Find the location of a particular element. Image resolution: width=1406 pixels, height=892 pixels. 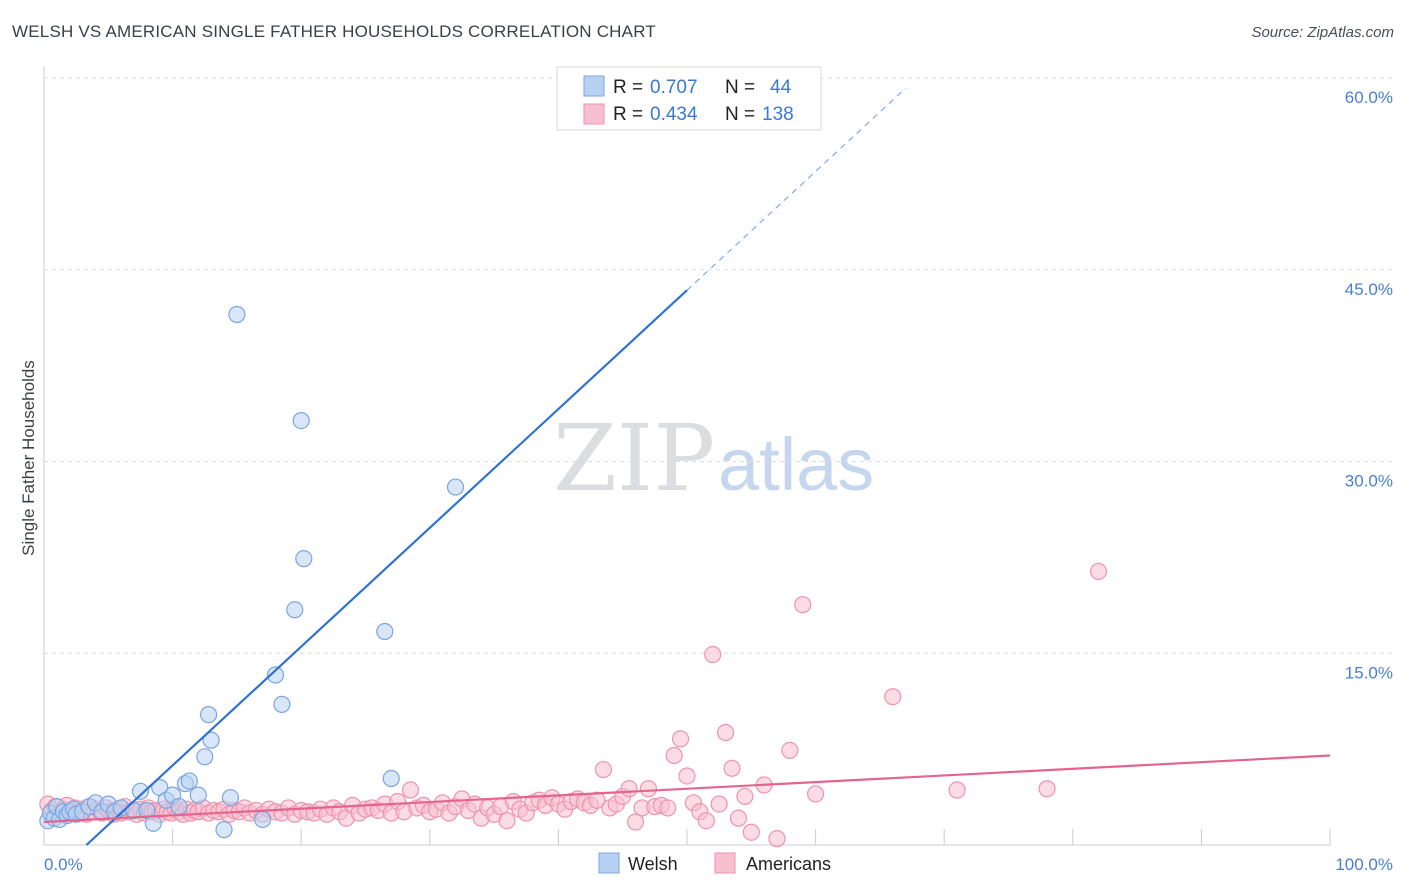

american-r-label: R = is located at coordinates (628, 114).